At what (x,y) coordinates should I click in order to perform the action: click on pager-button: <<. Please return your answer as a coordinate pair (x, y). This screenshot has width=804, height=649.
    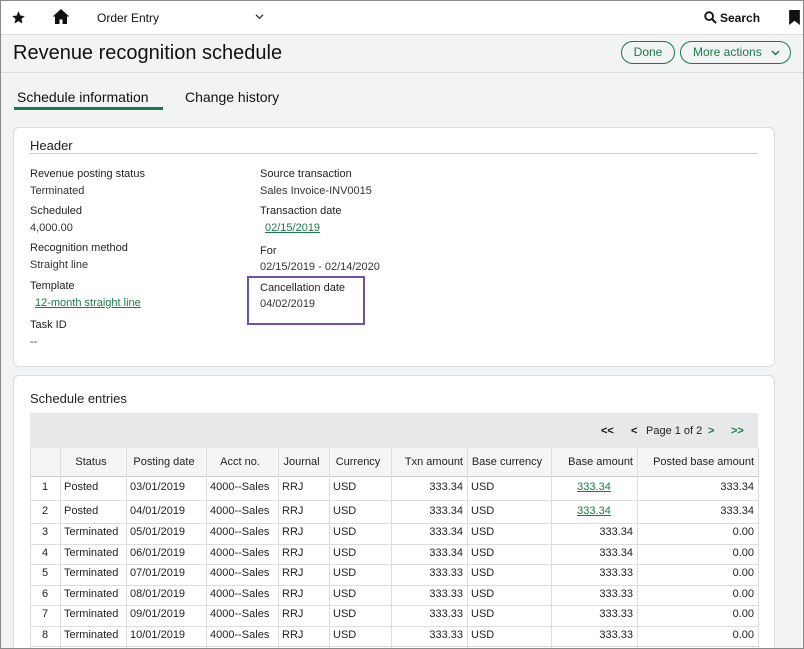
    Looking at the image, I should click on (607, 431).